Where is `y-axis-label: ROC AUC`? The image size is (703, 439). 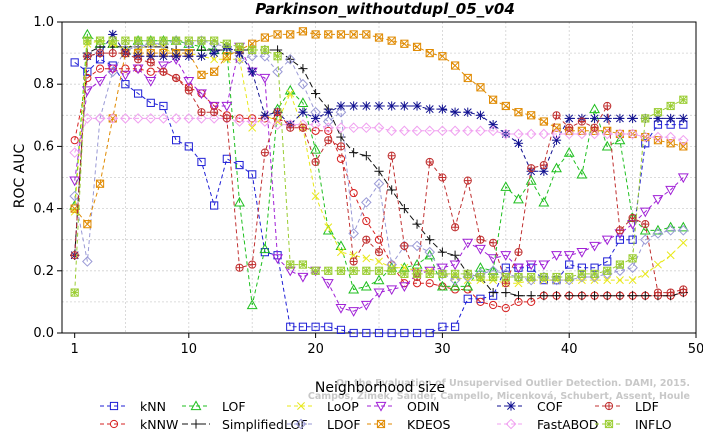 y-axis-label: ROC AUC is located at coordinates (20, 175).